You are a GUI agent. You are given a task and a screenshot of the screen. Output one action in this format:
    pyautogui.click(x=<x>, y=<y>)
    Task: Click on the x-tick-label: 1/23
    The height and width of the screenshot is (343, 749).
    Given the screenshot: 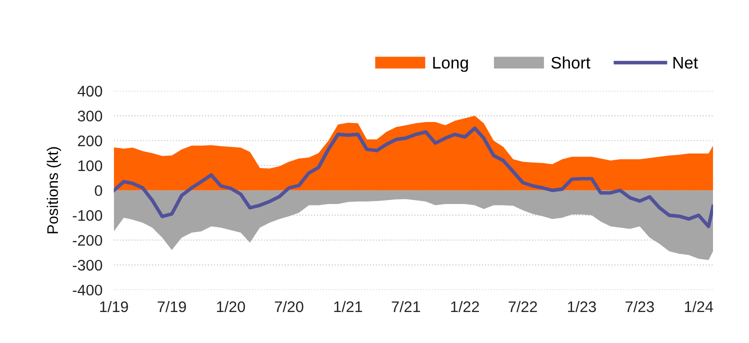 What is the action you would take?
    pyautogui.click(x=582, y=306)
    